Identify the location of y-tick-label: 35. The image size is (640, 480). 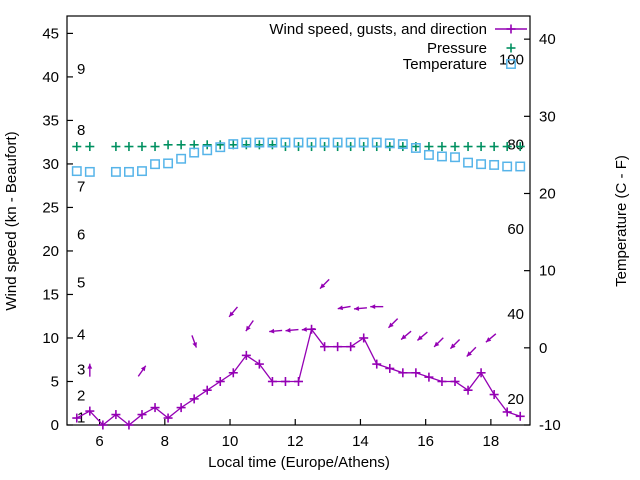
(50, 120).